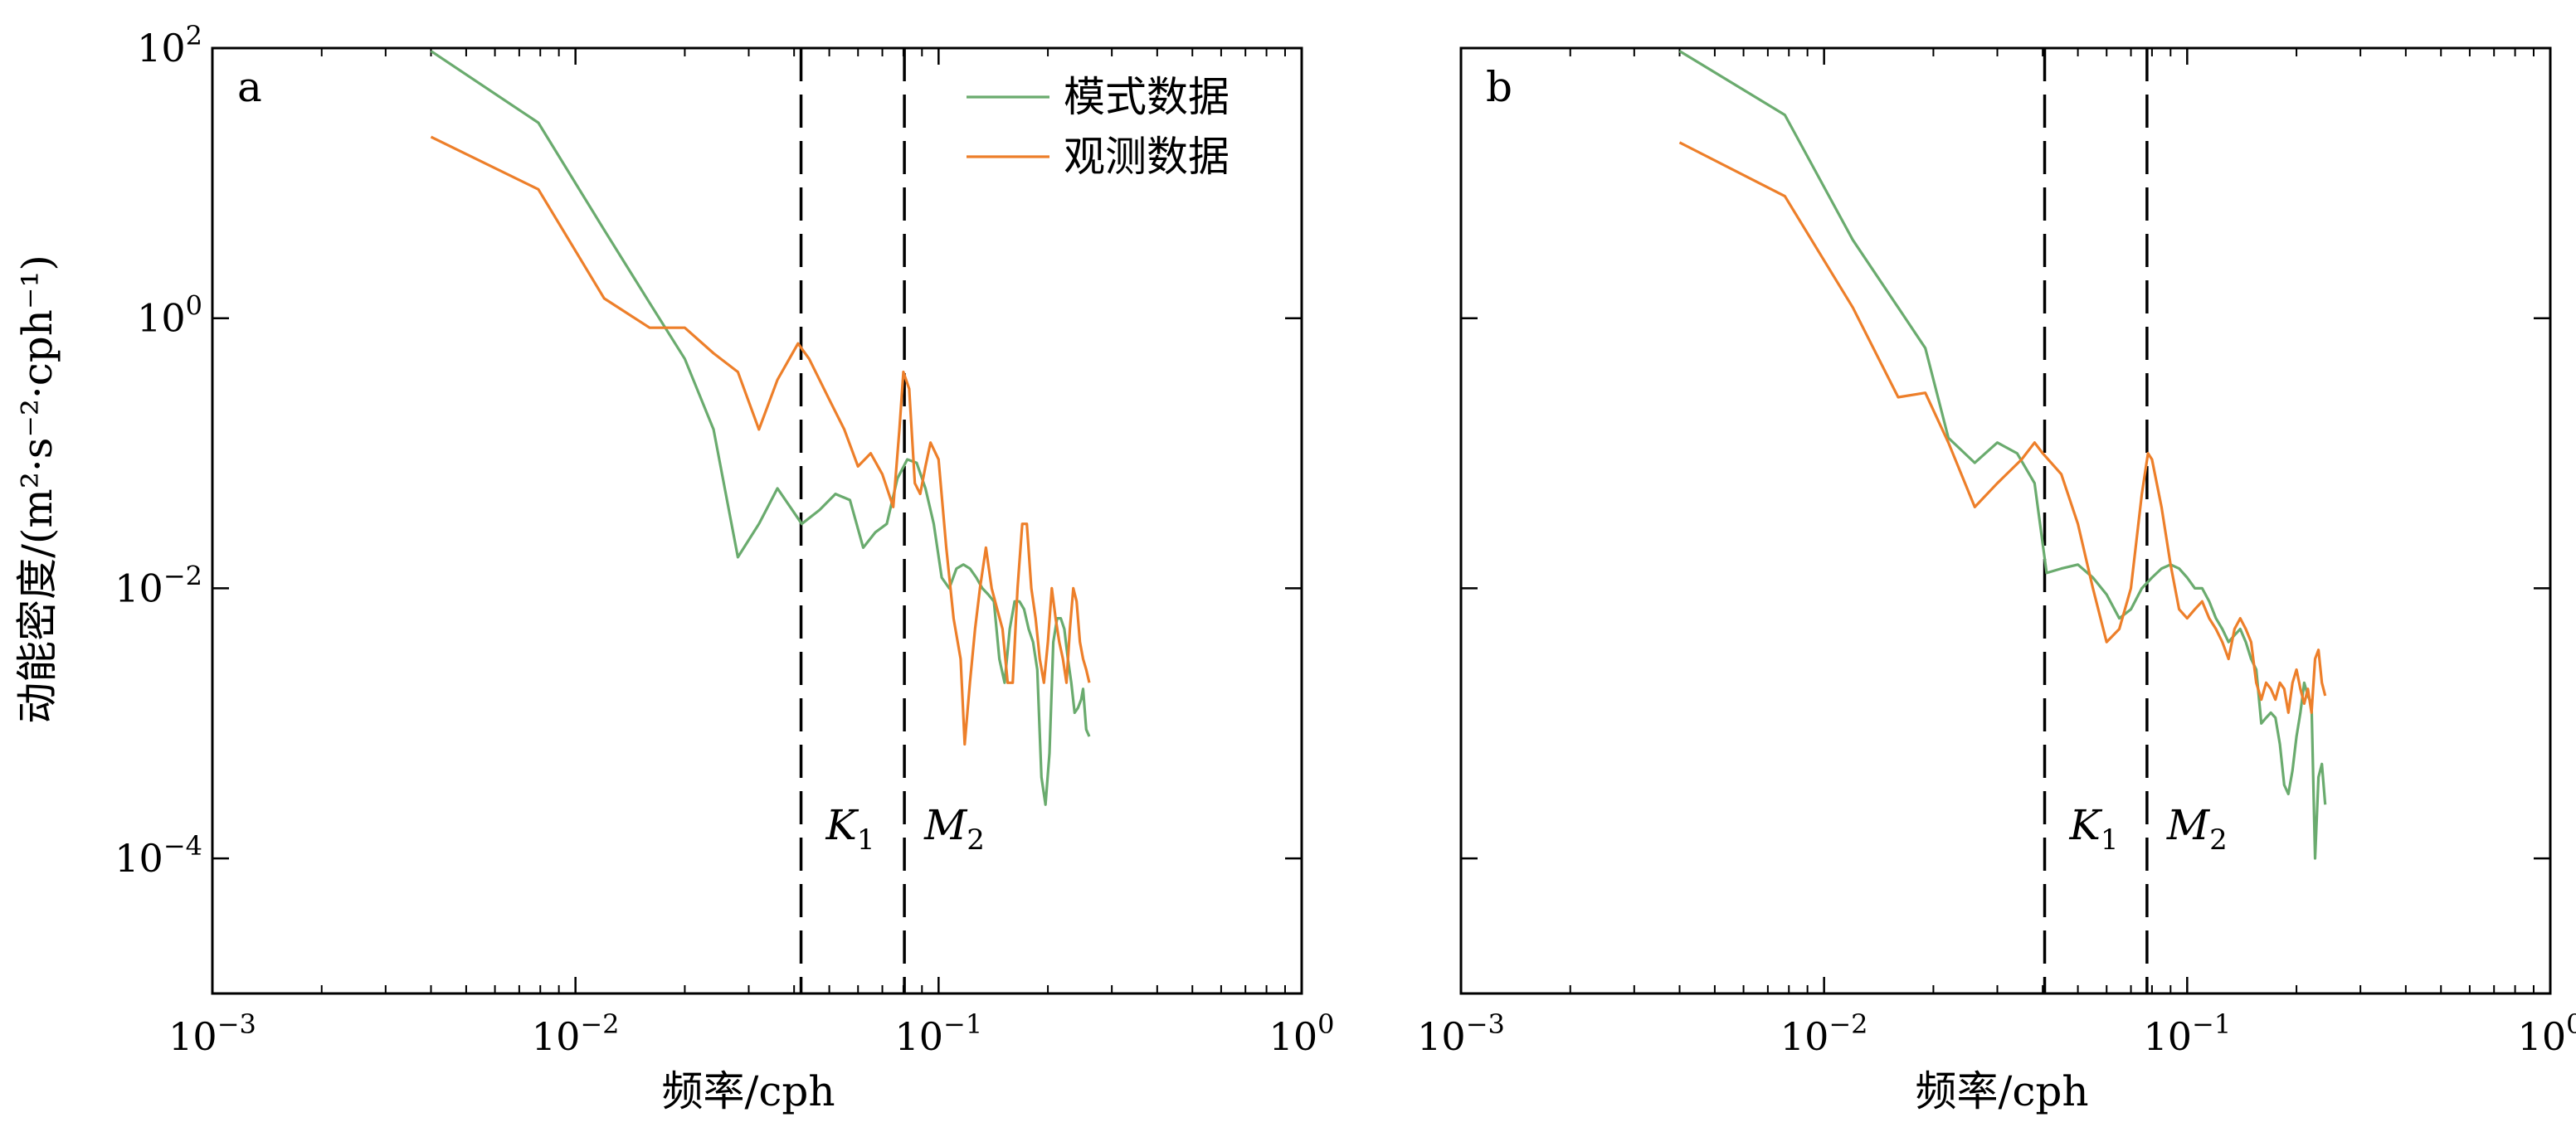 The height and width of the screenshot is (1127, 2576). What do you see at coordinates (2001, 1091) in the screenshot?
I see `x-axis-label-b: 频率/cph` at bounding box center [2001, 1091].